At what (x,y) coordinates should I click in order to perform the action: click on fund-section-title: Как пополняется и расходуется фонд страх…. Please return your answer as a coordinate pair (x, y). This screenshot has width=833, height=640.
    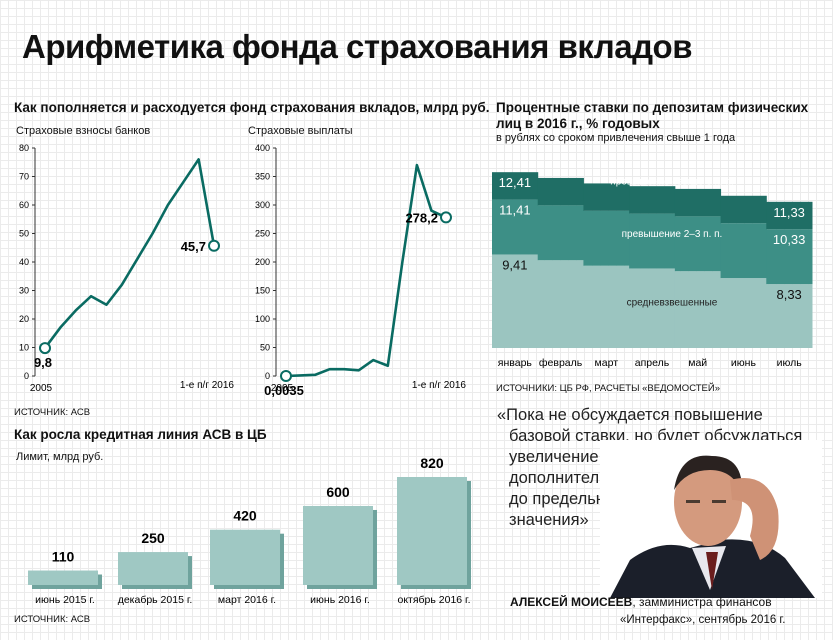
    Looking at the image, I should click on (252, 107).